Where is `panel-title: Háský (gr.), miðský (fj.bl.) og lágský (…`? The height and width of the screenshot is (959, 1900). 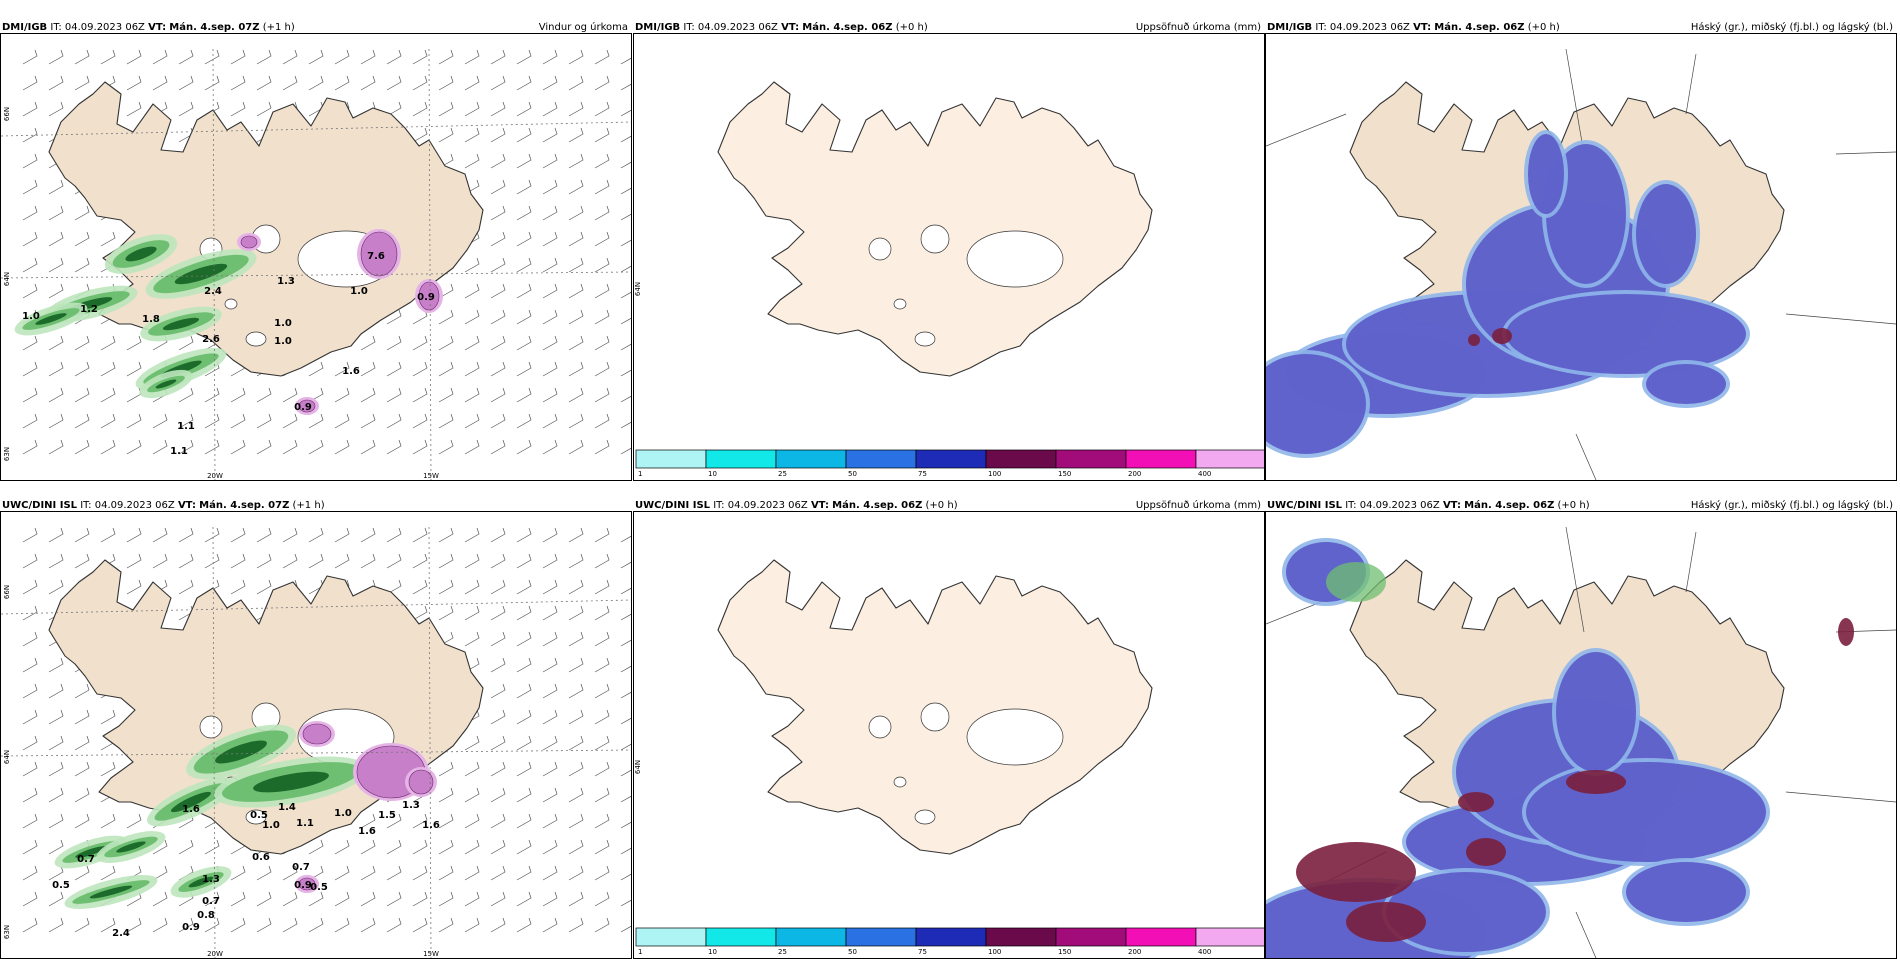 panel-title: Háský (gr.), miðský (fj.bl.) og lágský (… is located at coordinates (1791, 27).